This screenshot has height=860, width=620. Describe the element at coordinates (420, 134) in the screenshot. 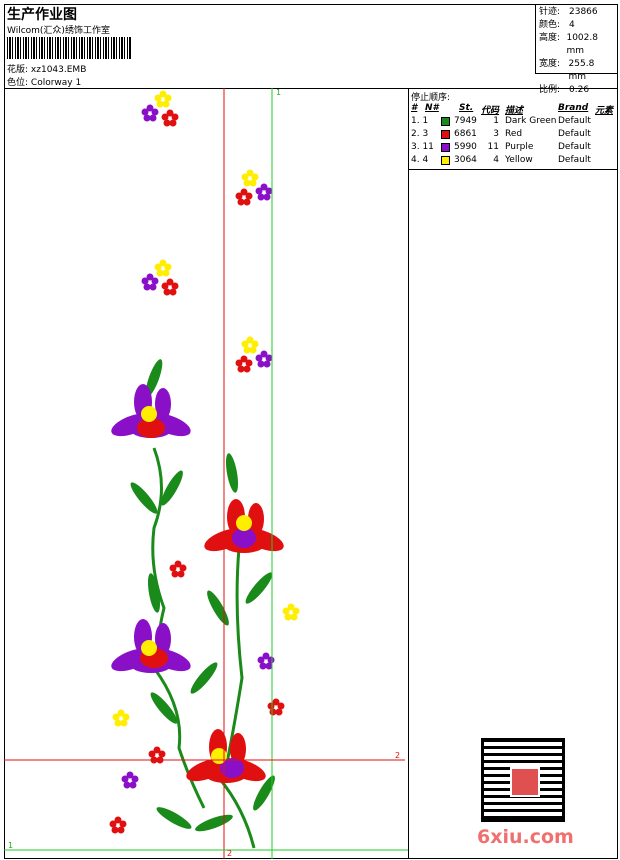

I see `stop-index: 2. 3` at that location.